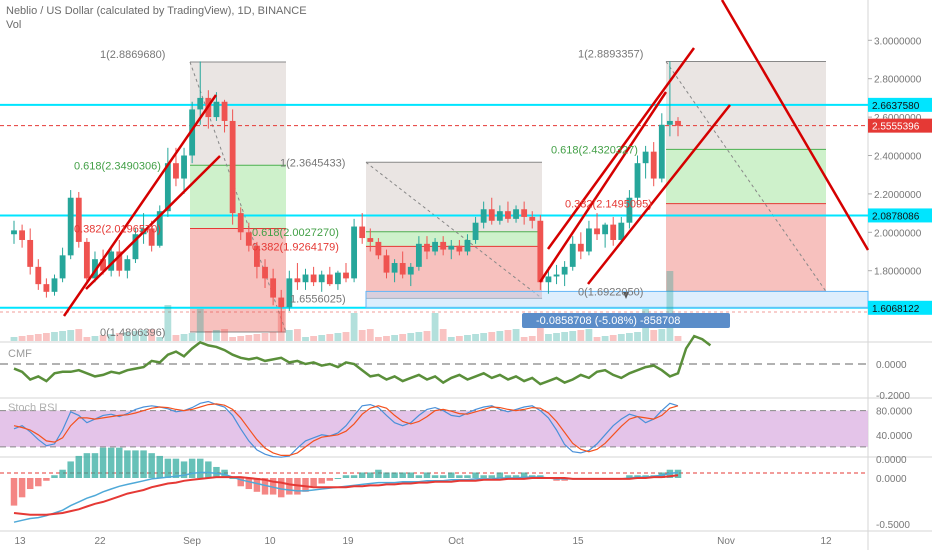 The width and height of the screenshot is (932, 555). What do you see at coordinates (896, 216) in the screenshot?
I see `price-badge-label: 2.0878086` at bounding box center [896, 216].